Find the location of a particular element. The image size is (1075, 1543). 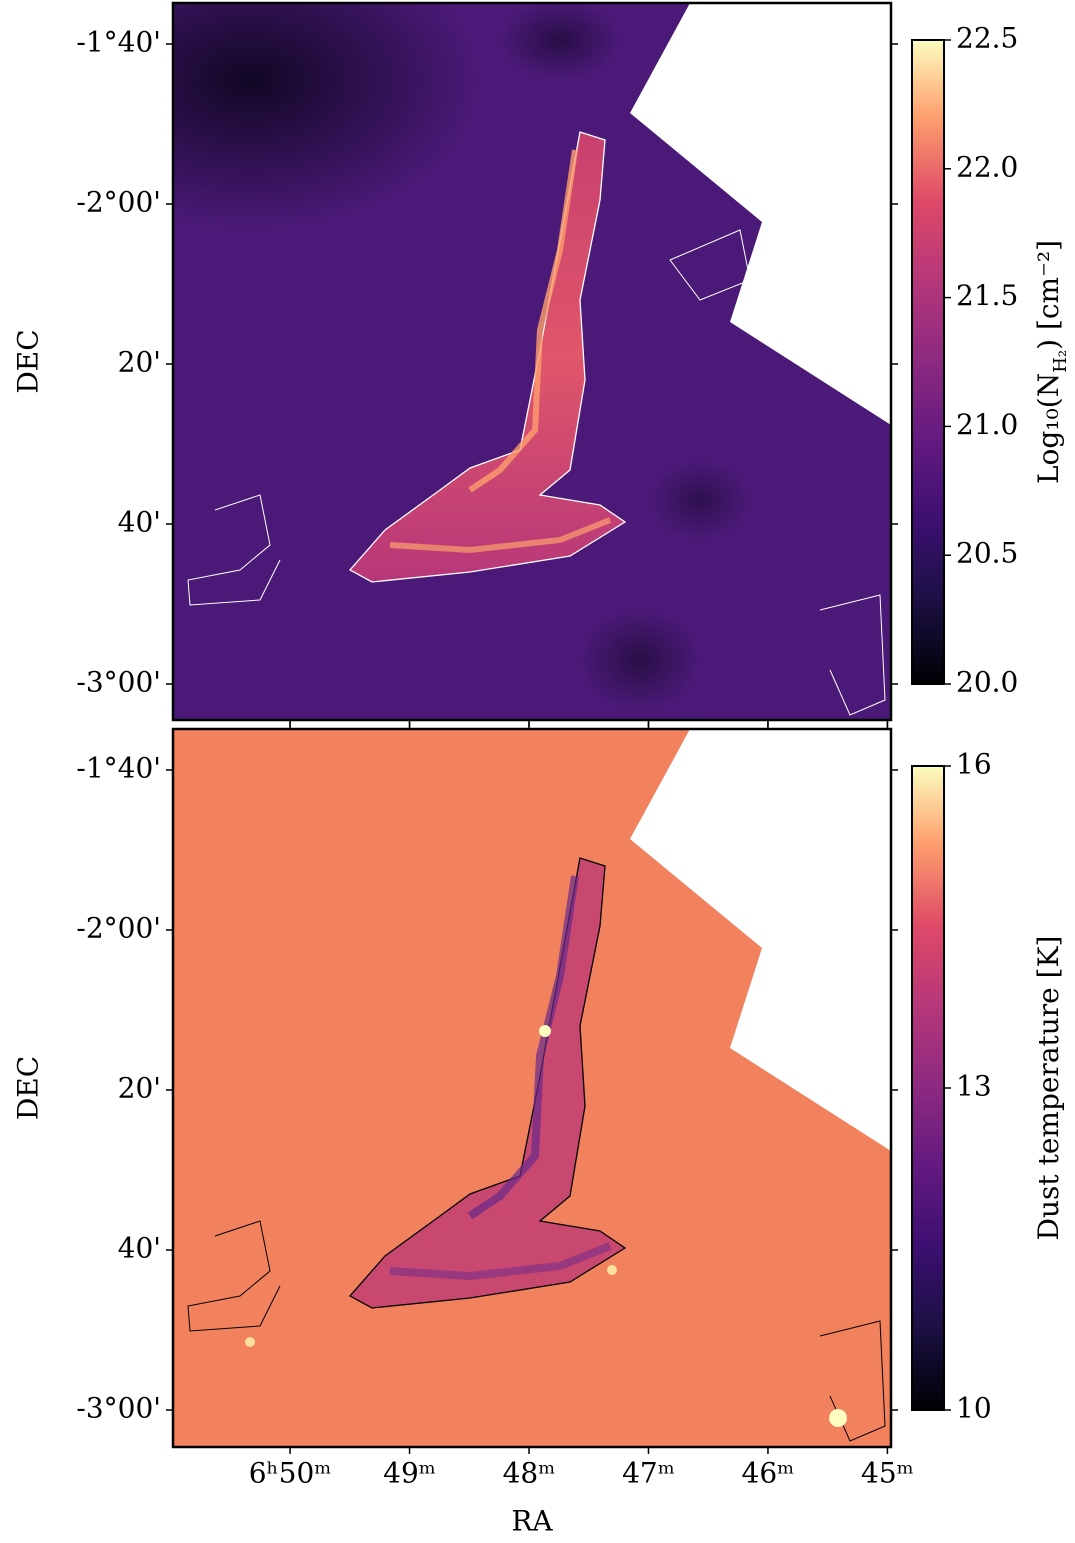

colorbar-label-part: ) [cm⁻²] is located at coordinates (1048, 295).